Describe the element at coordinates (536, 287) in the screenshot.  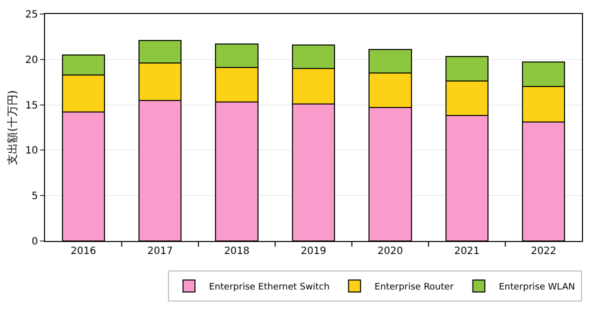
I see `legend-label: Enterprise WLAN` at that location.